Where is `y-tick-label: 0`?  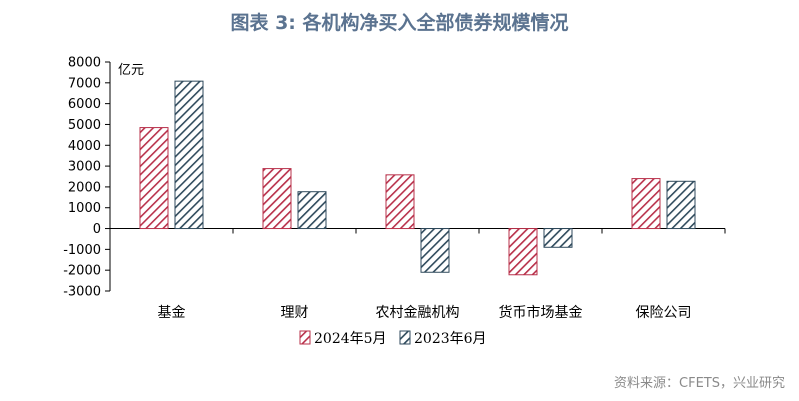 y-tick-label: 0 is located at coordinates (97, 229).